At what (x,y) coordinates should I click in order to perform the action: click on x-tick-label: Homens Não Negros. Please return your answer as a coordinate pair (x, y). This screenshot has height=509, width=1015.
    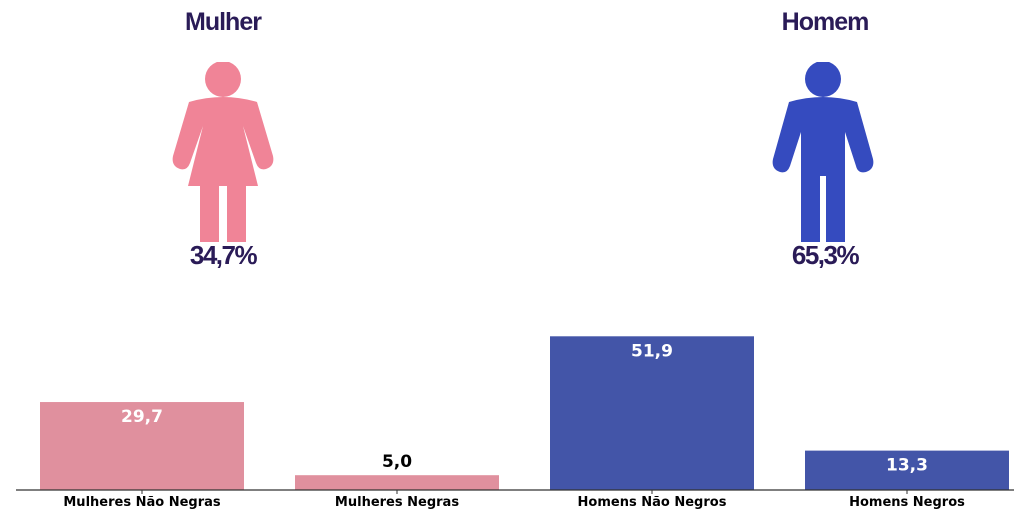
    Looking at the image, I should click on (652, 502).